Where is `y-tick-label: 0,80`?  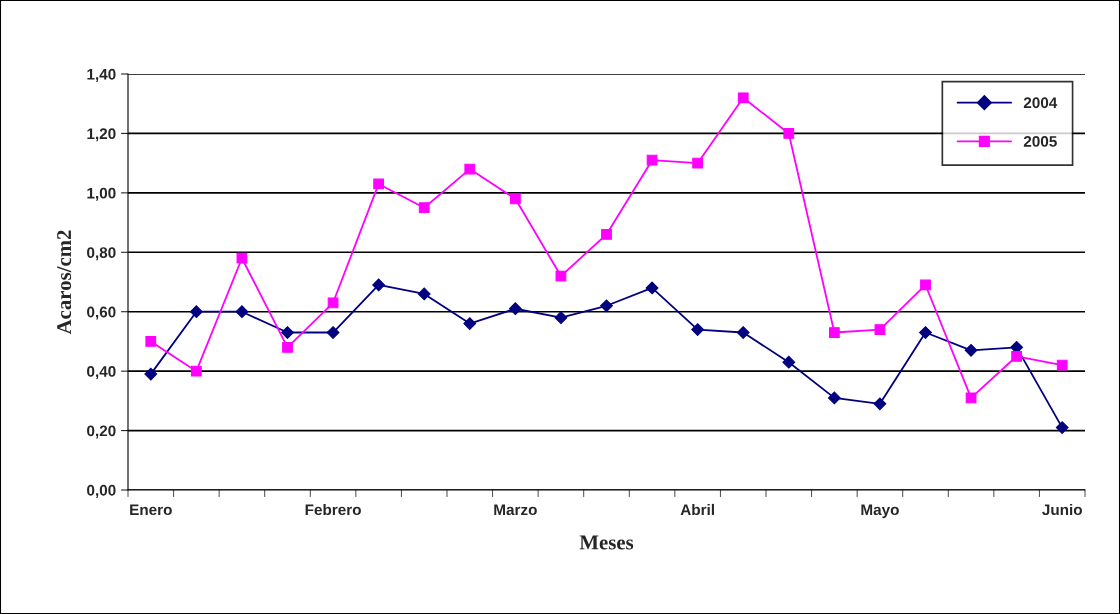
y-tick-label: 0,80 is located at coordinates (101, 254).